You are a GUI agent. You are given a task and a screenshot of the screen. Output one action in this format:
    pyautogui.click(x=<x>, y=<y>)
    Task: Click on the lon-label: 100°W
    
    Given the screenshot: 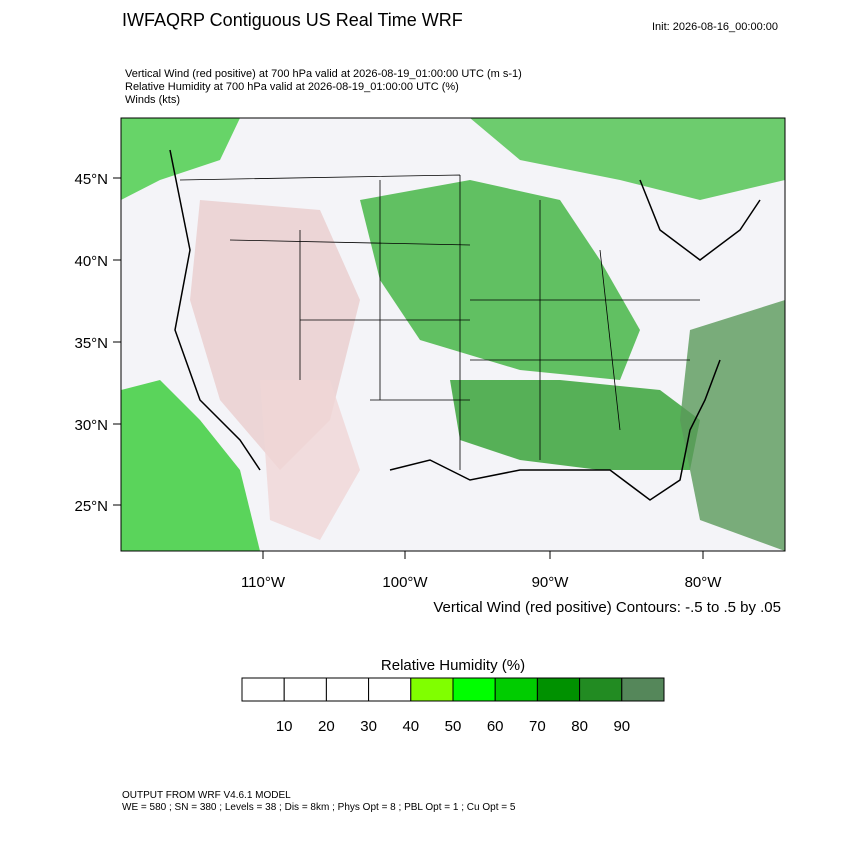 What is the action you would take?
    pyautogui.click(x=405, y=582)
    